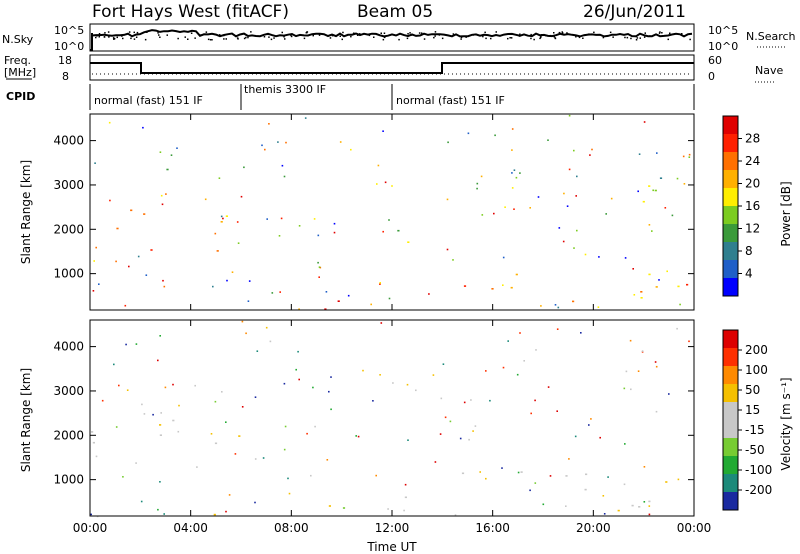 Image resolution: width=800 pixels, height=554 pixels. What do you see at coordinates (715, 60) in the screenshot?
I see `nave-tick-top: 60` at bounding box center [715, 60].